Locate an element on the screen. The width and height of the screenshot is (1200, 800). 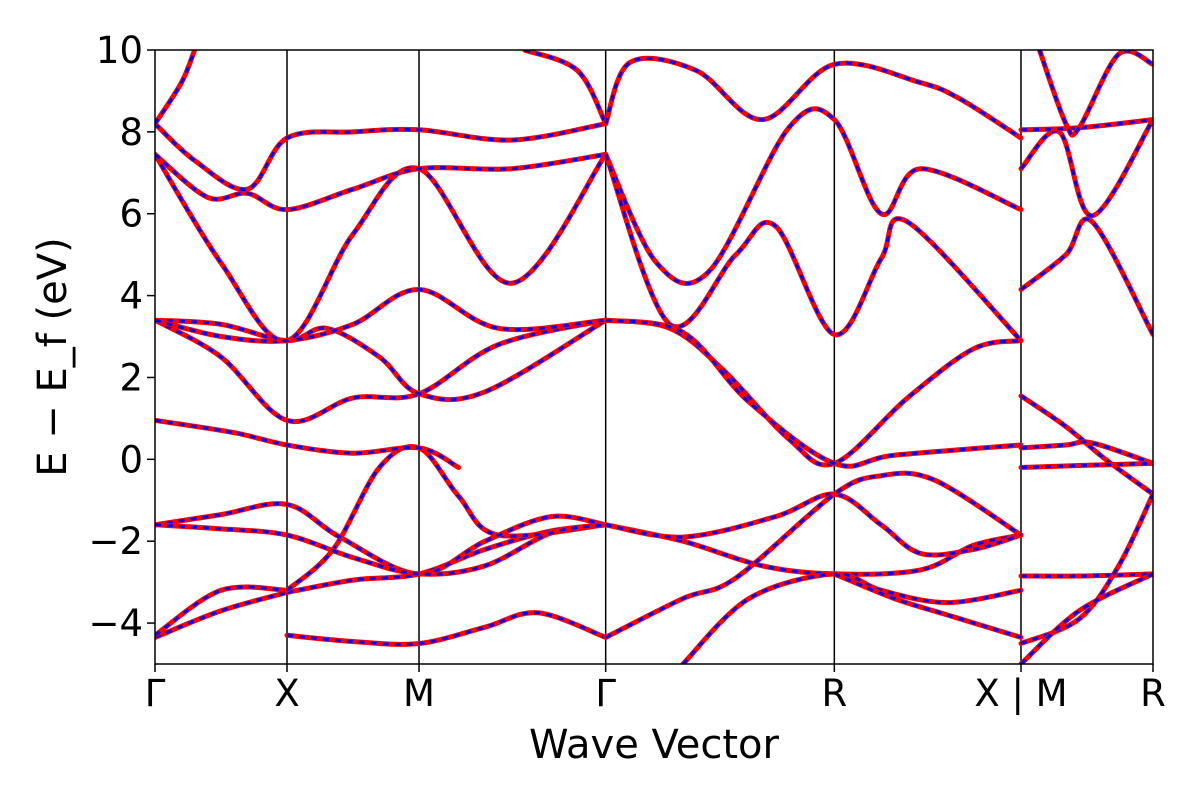
y-tick-label: 6 is located at coordinates (131, 214).